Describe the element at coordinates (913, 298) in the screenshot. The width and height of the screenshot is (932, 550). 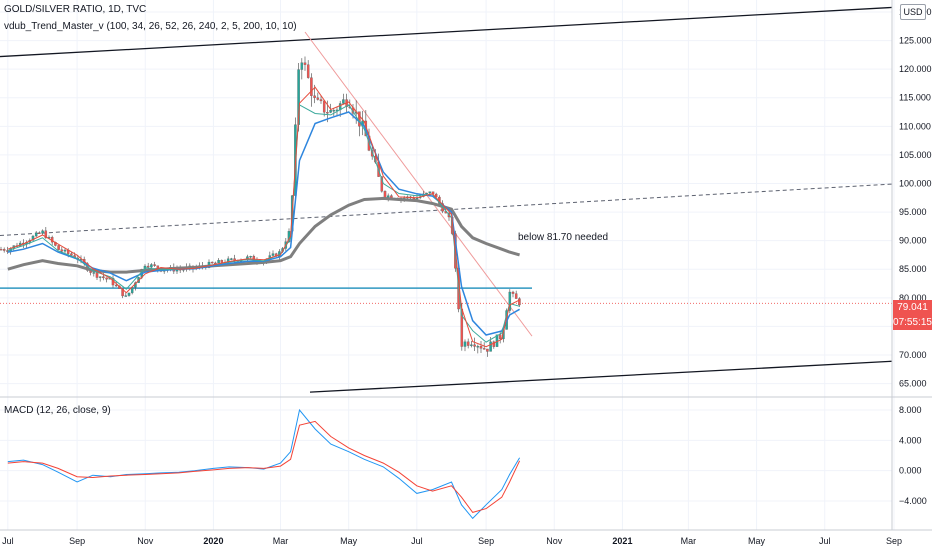
I see `price-tick-label: 80.000` at that location.